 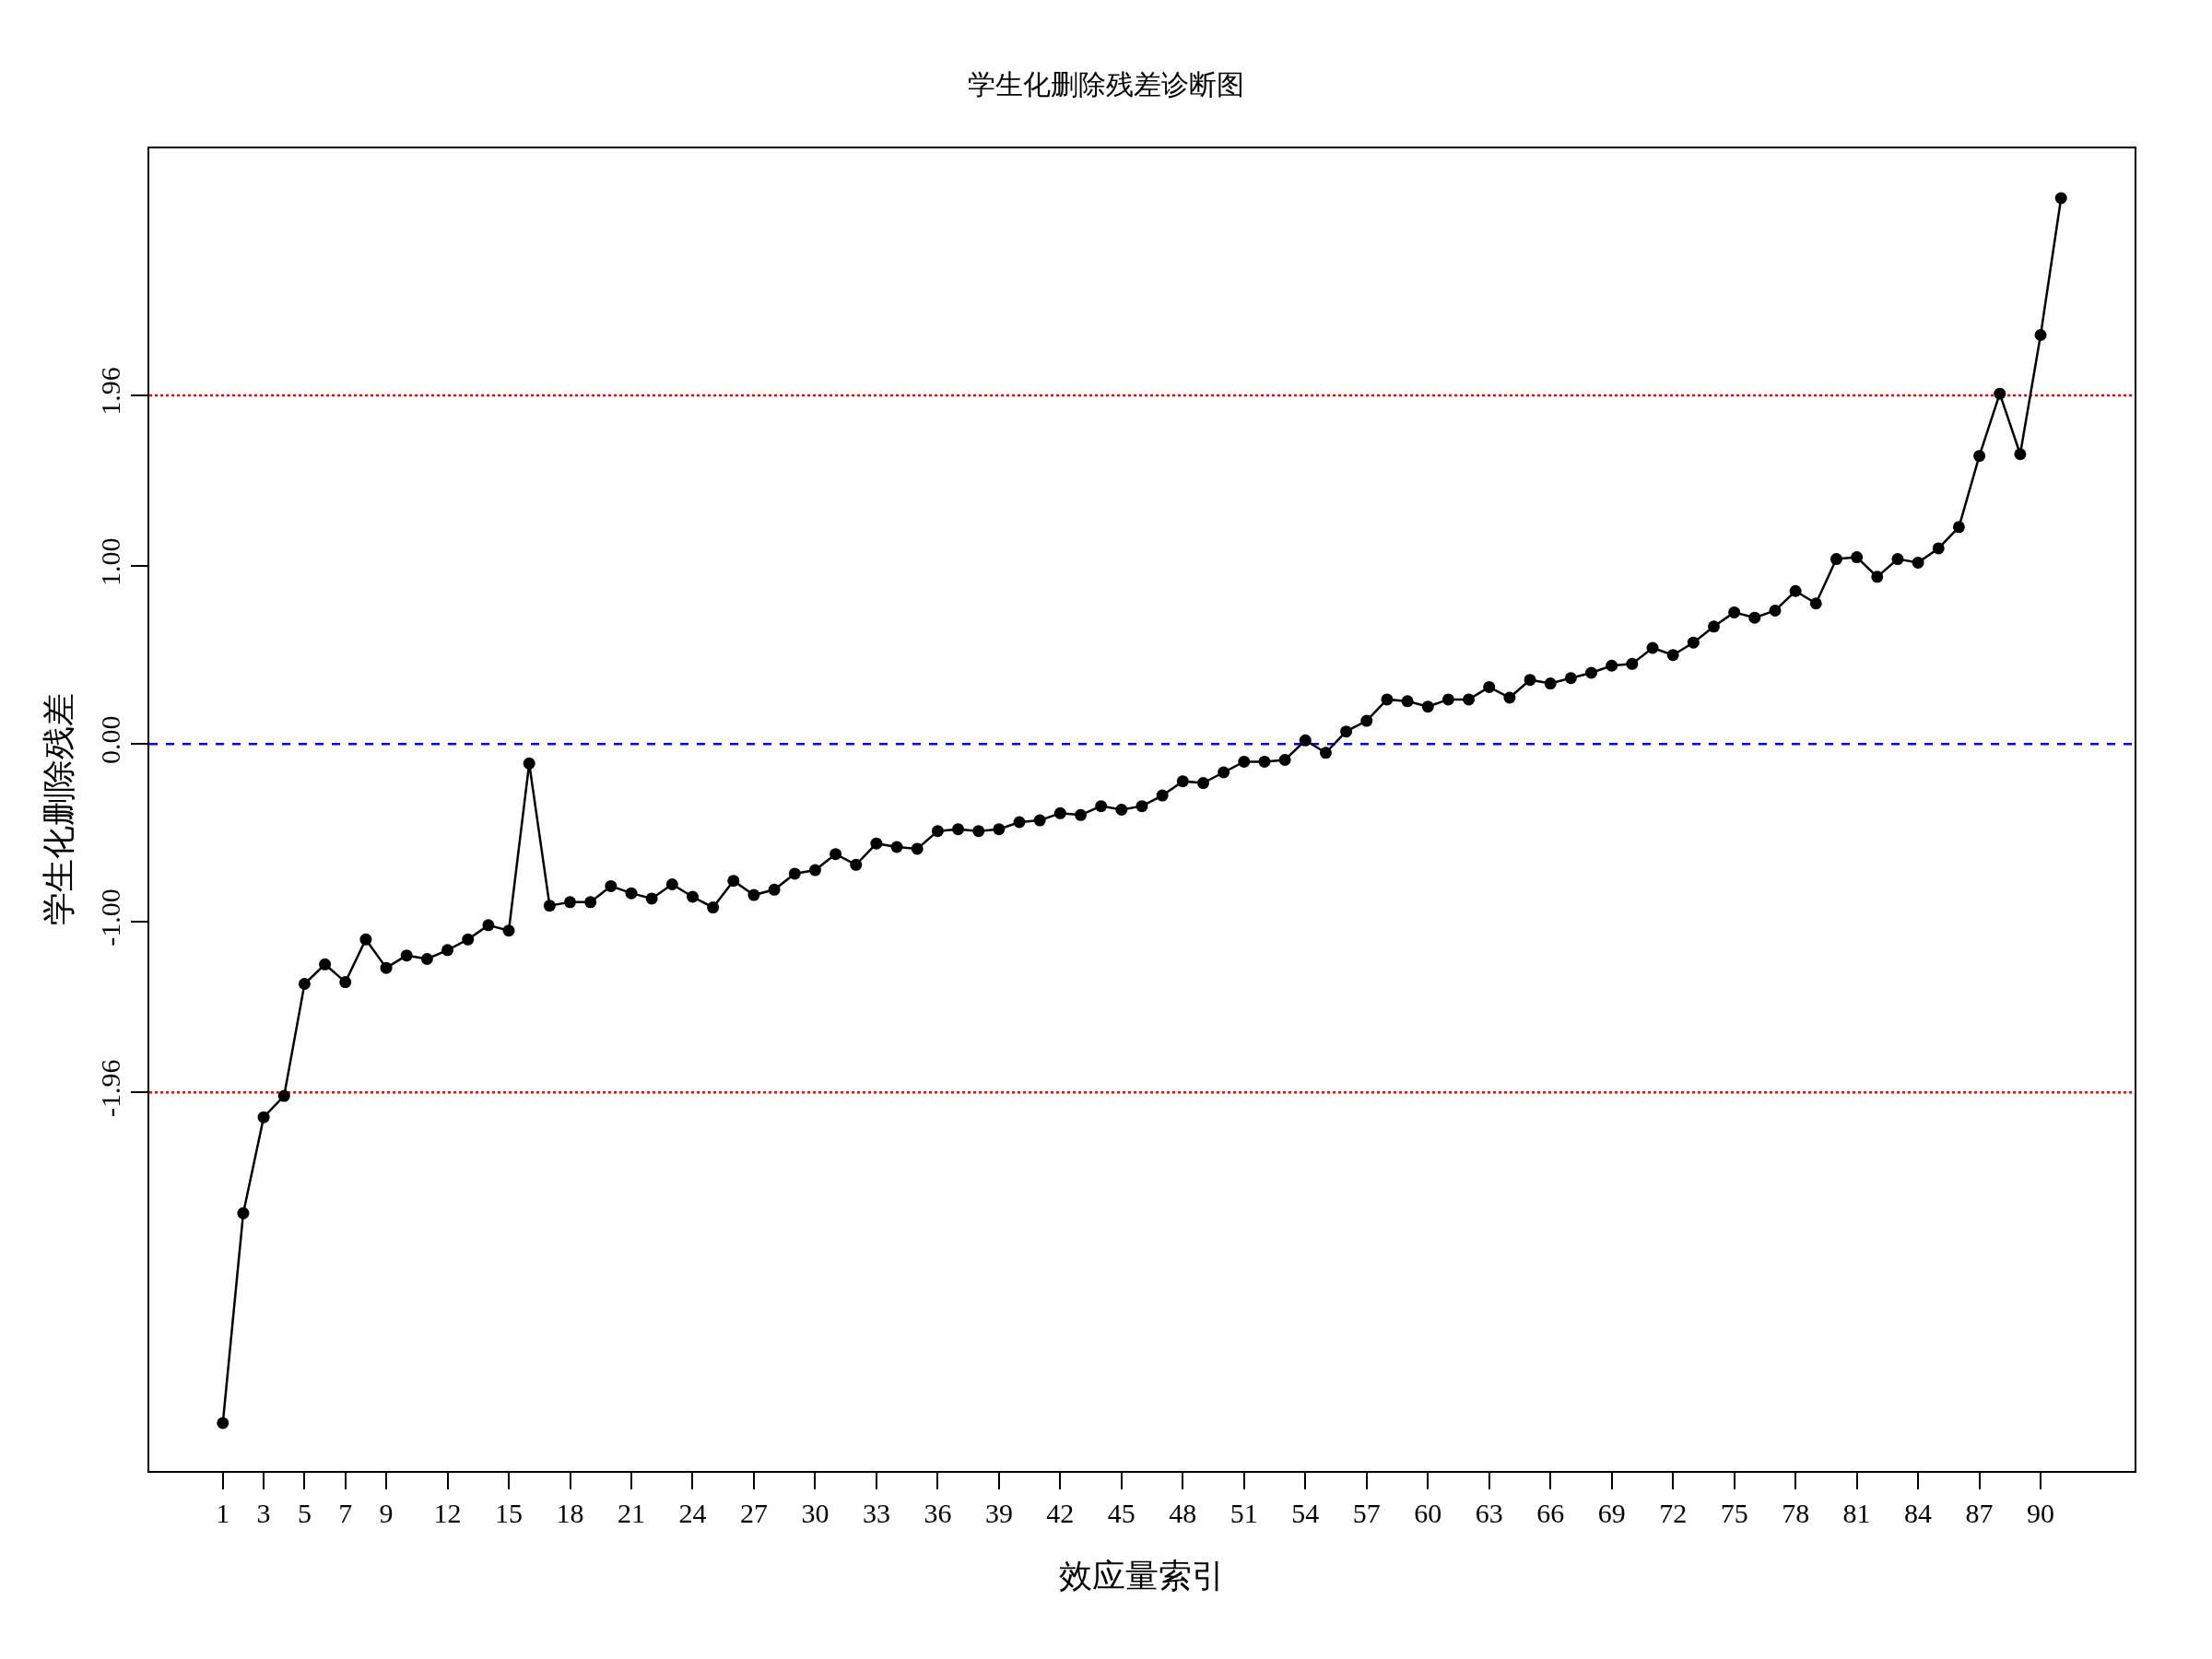 I want to click on x-tick-label: 39, so click(x=998, y=1513).